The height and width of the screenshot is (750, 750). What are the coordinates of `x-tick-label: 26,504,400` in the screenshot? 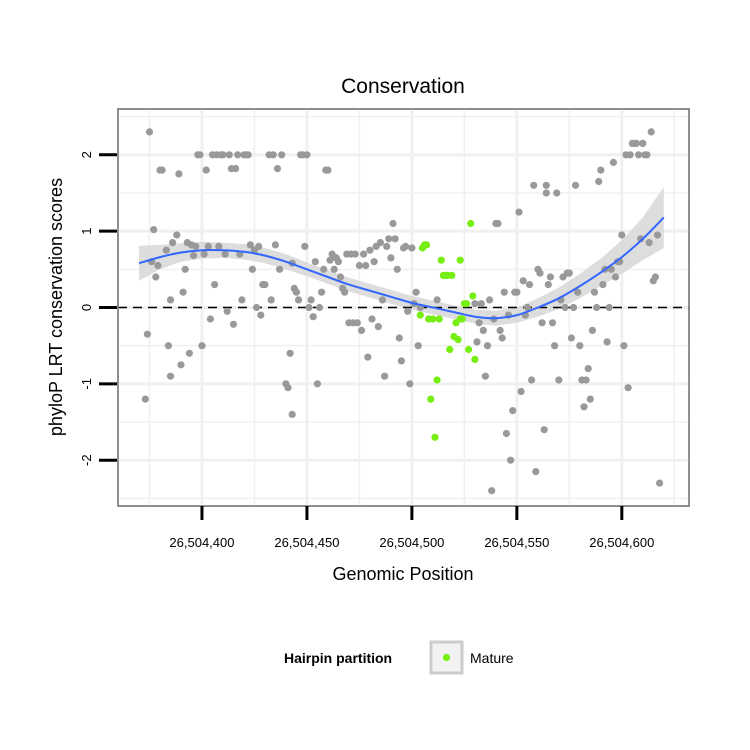 It's located at (201, 542).